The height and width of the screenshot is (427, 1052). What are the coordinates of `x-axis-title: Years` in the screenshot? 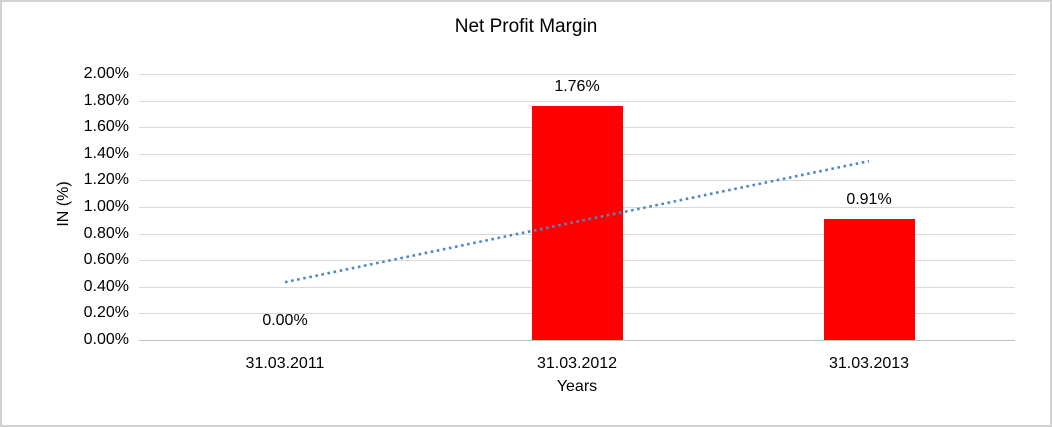 It's located at (577, 386).